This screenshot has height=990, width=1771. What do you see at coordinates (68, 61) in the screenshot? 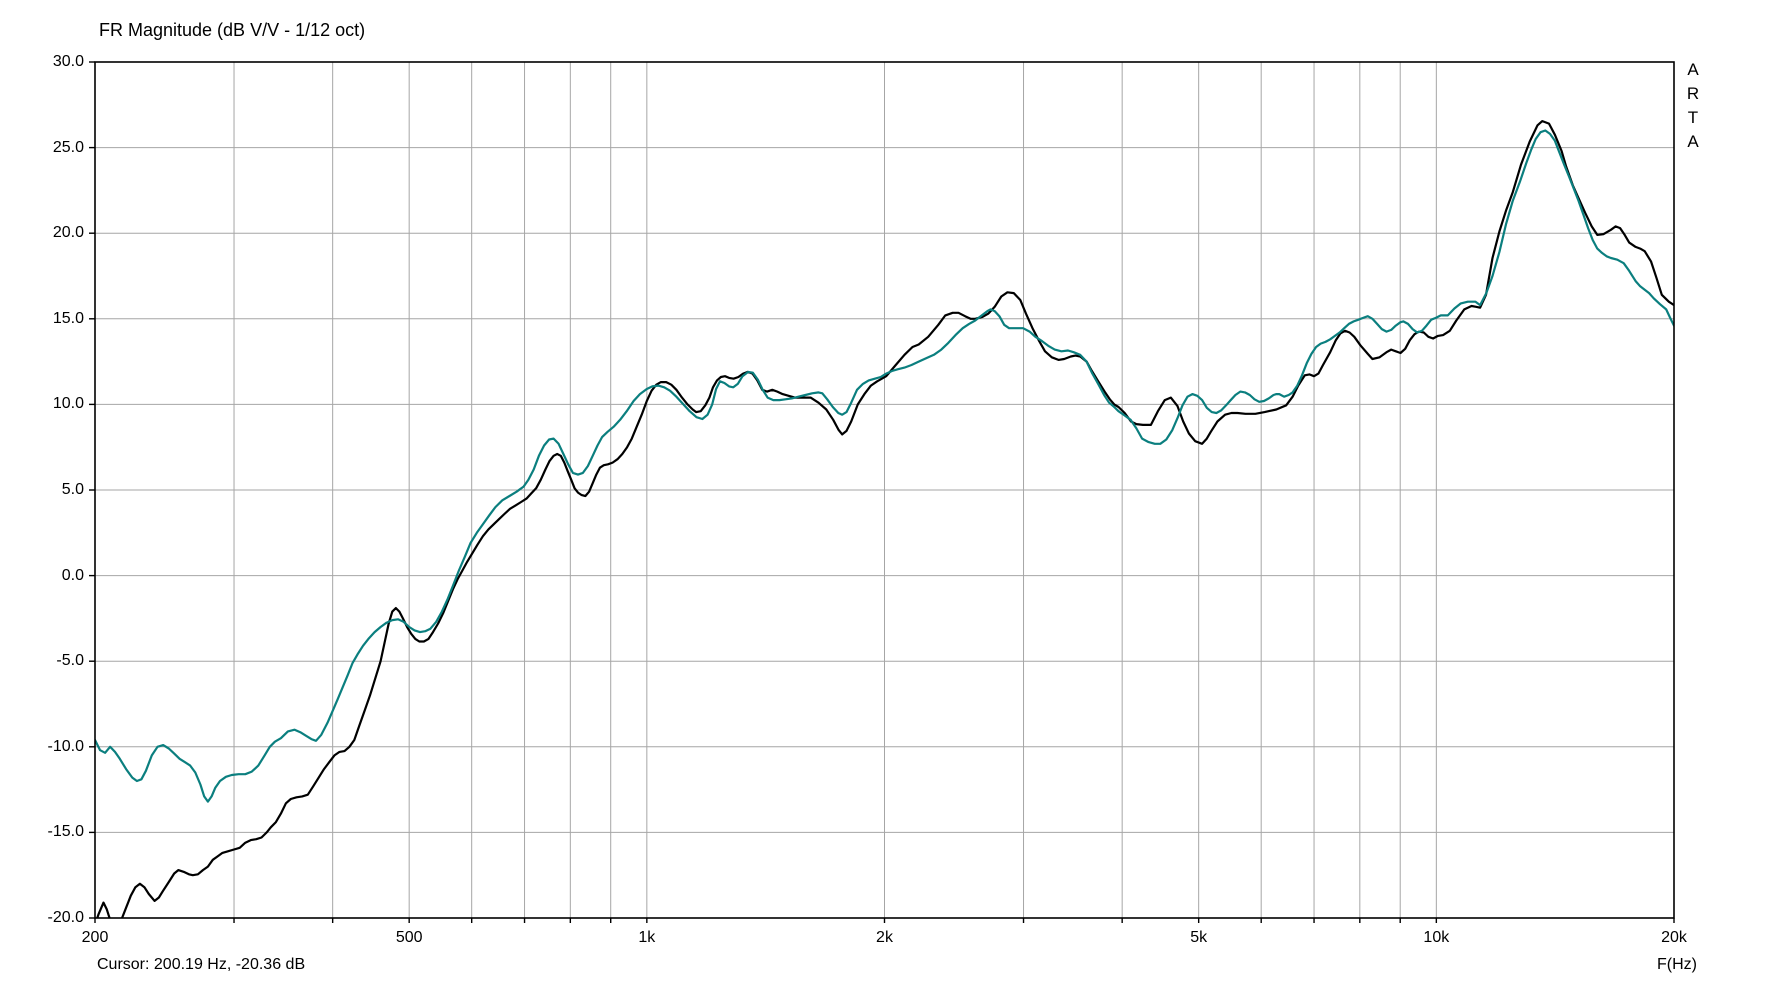
I see `y-tick-label-30.0: 30.0` at bounding box center [68, 61].